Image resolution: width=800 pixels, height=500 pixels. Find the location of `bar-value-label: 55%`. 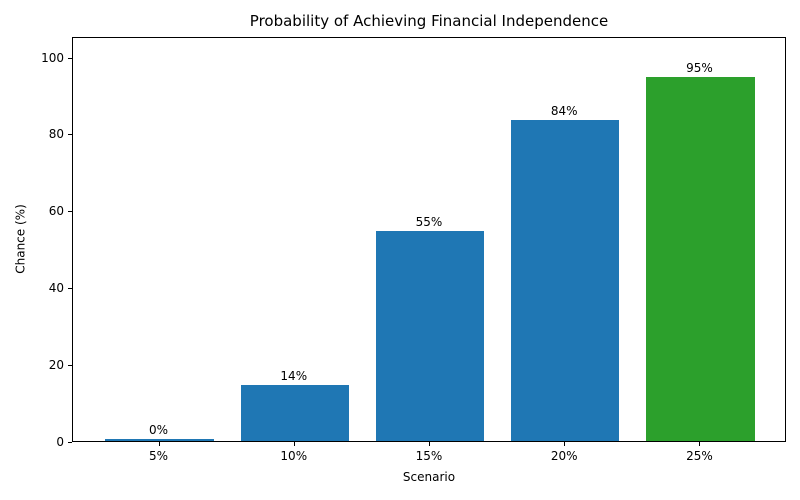

bar-value-label: 55% is located at coordinates (429, 221).